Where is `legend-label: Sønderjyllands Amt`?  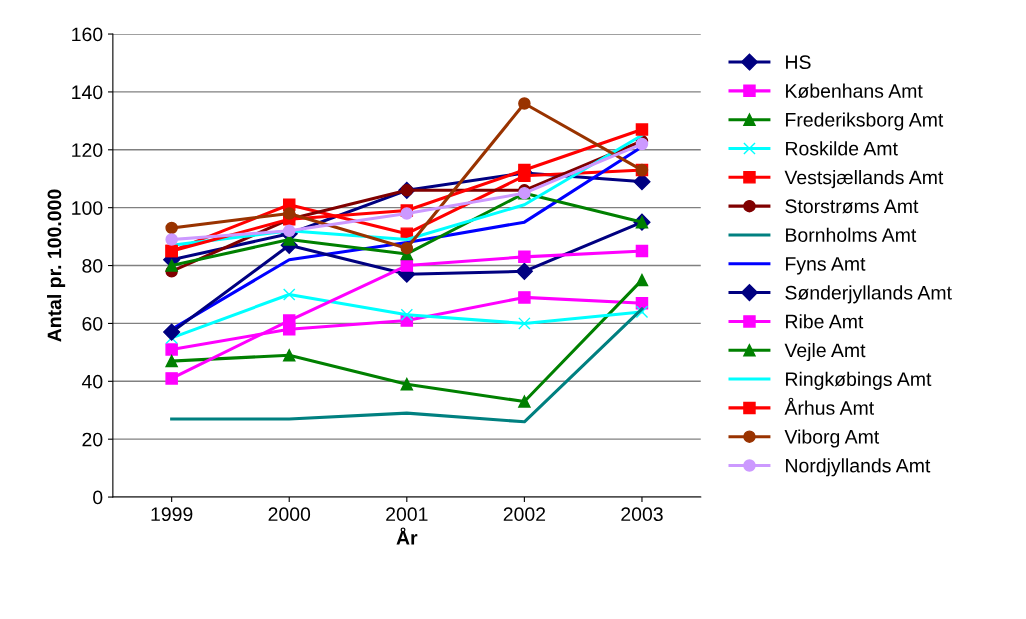
legend-label: Sønderjyllands Amt is located at coordinates (868, 294).